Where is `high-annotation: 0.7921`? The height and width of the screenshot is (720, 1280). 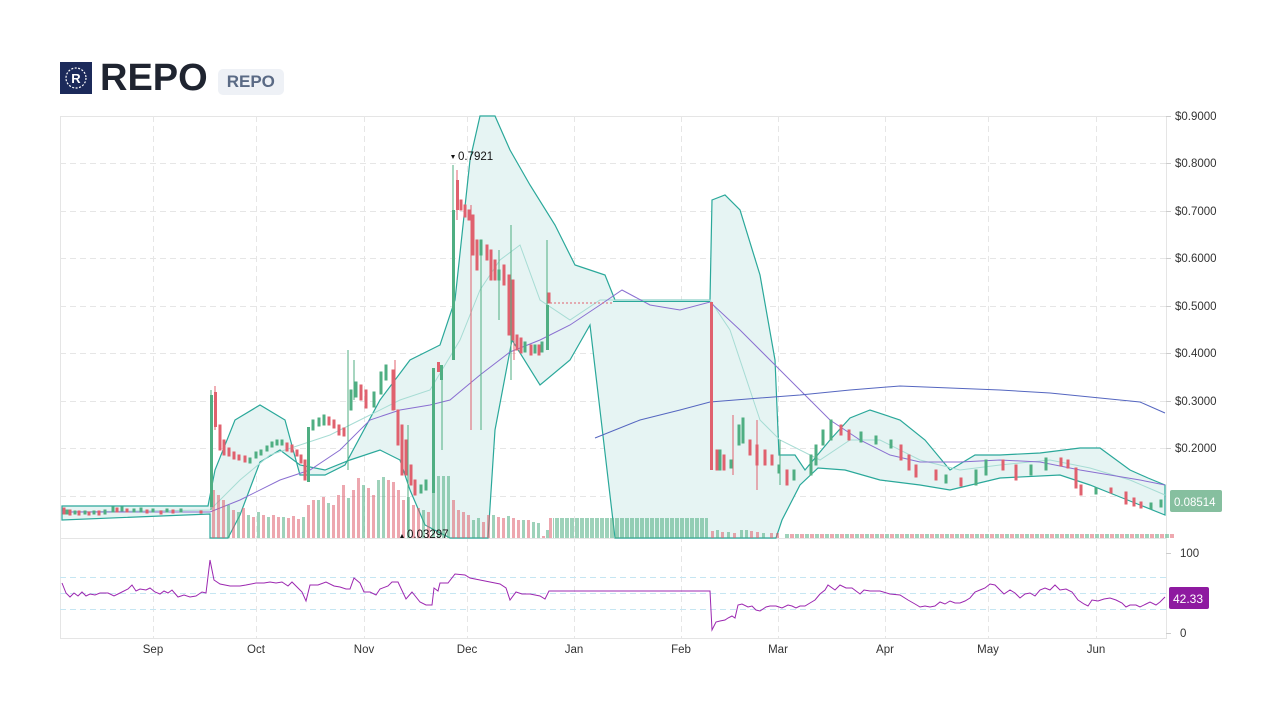 high-annotation: 0.7921 is located at coordinates (472, 157).